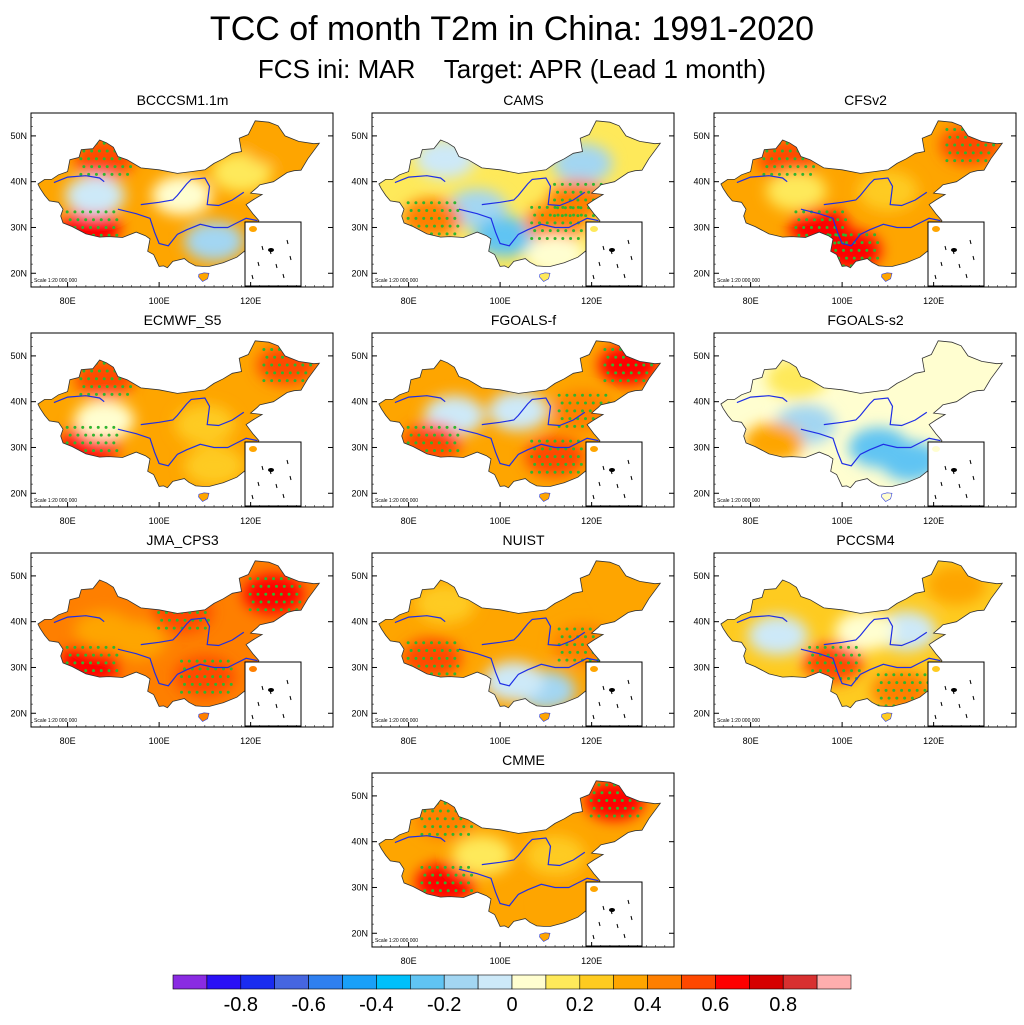 The image size is (1024, 1025). What do you see at coordinates (481, 855) in the screenshot?
I see `tcc-region` at bounding box center [481, 855].